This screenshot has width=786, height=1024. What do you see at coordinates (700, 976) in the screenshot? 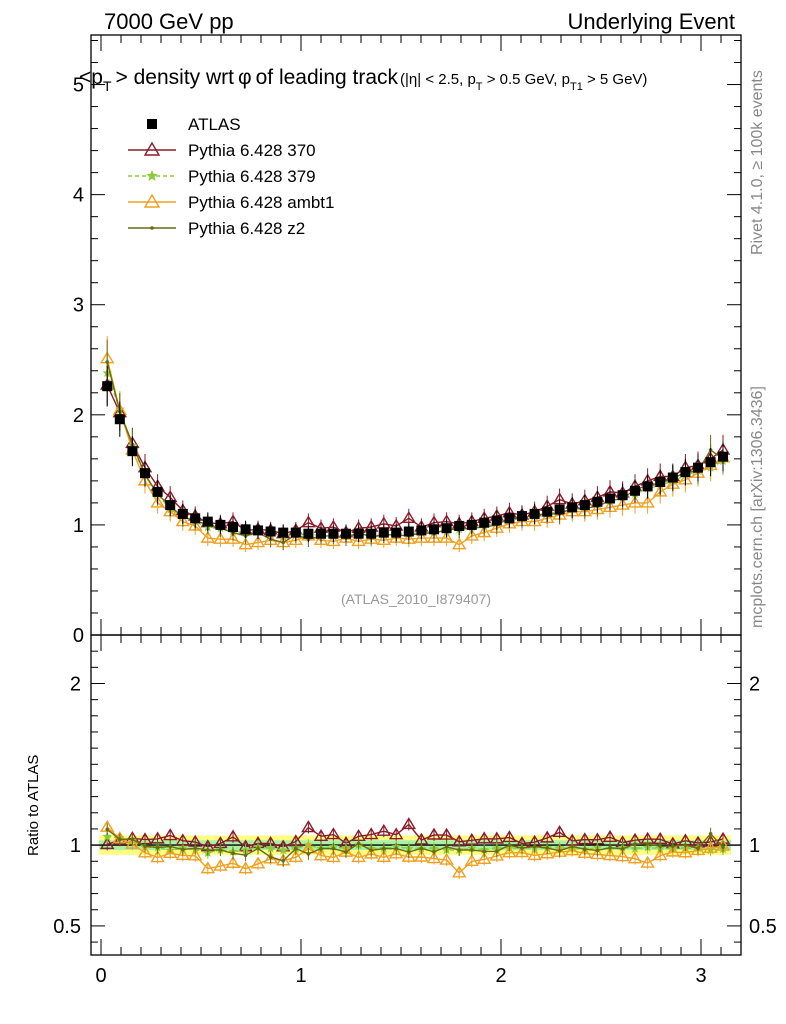
I see `x-tick-label: 3` at bounding box center [700, 976].